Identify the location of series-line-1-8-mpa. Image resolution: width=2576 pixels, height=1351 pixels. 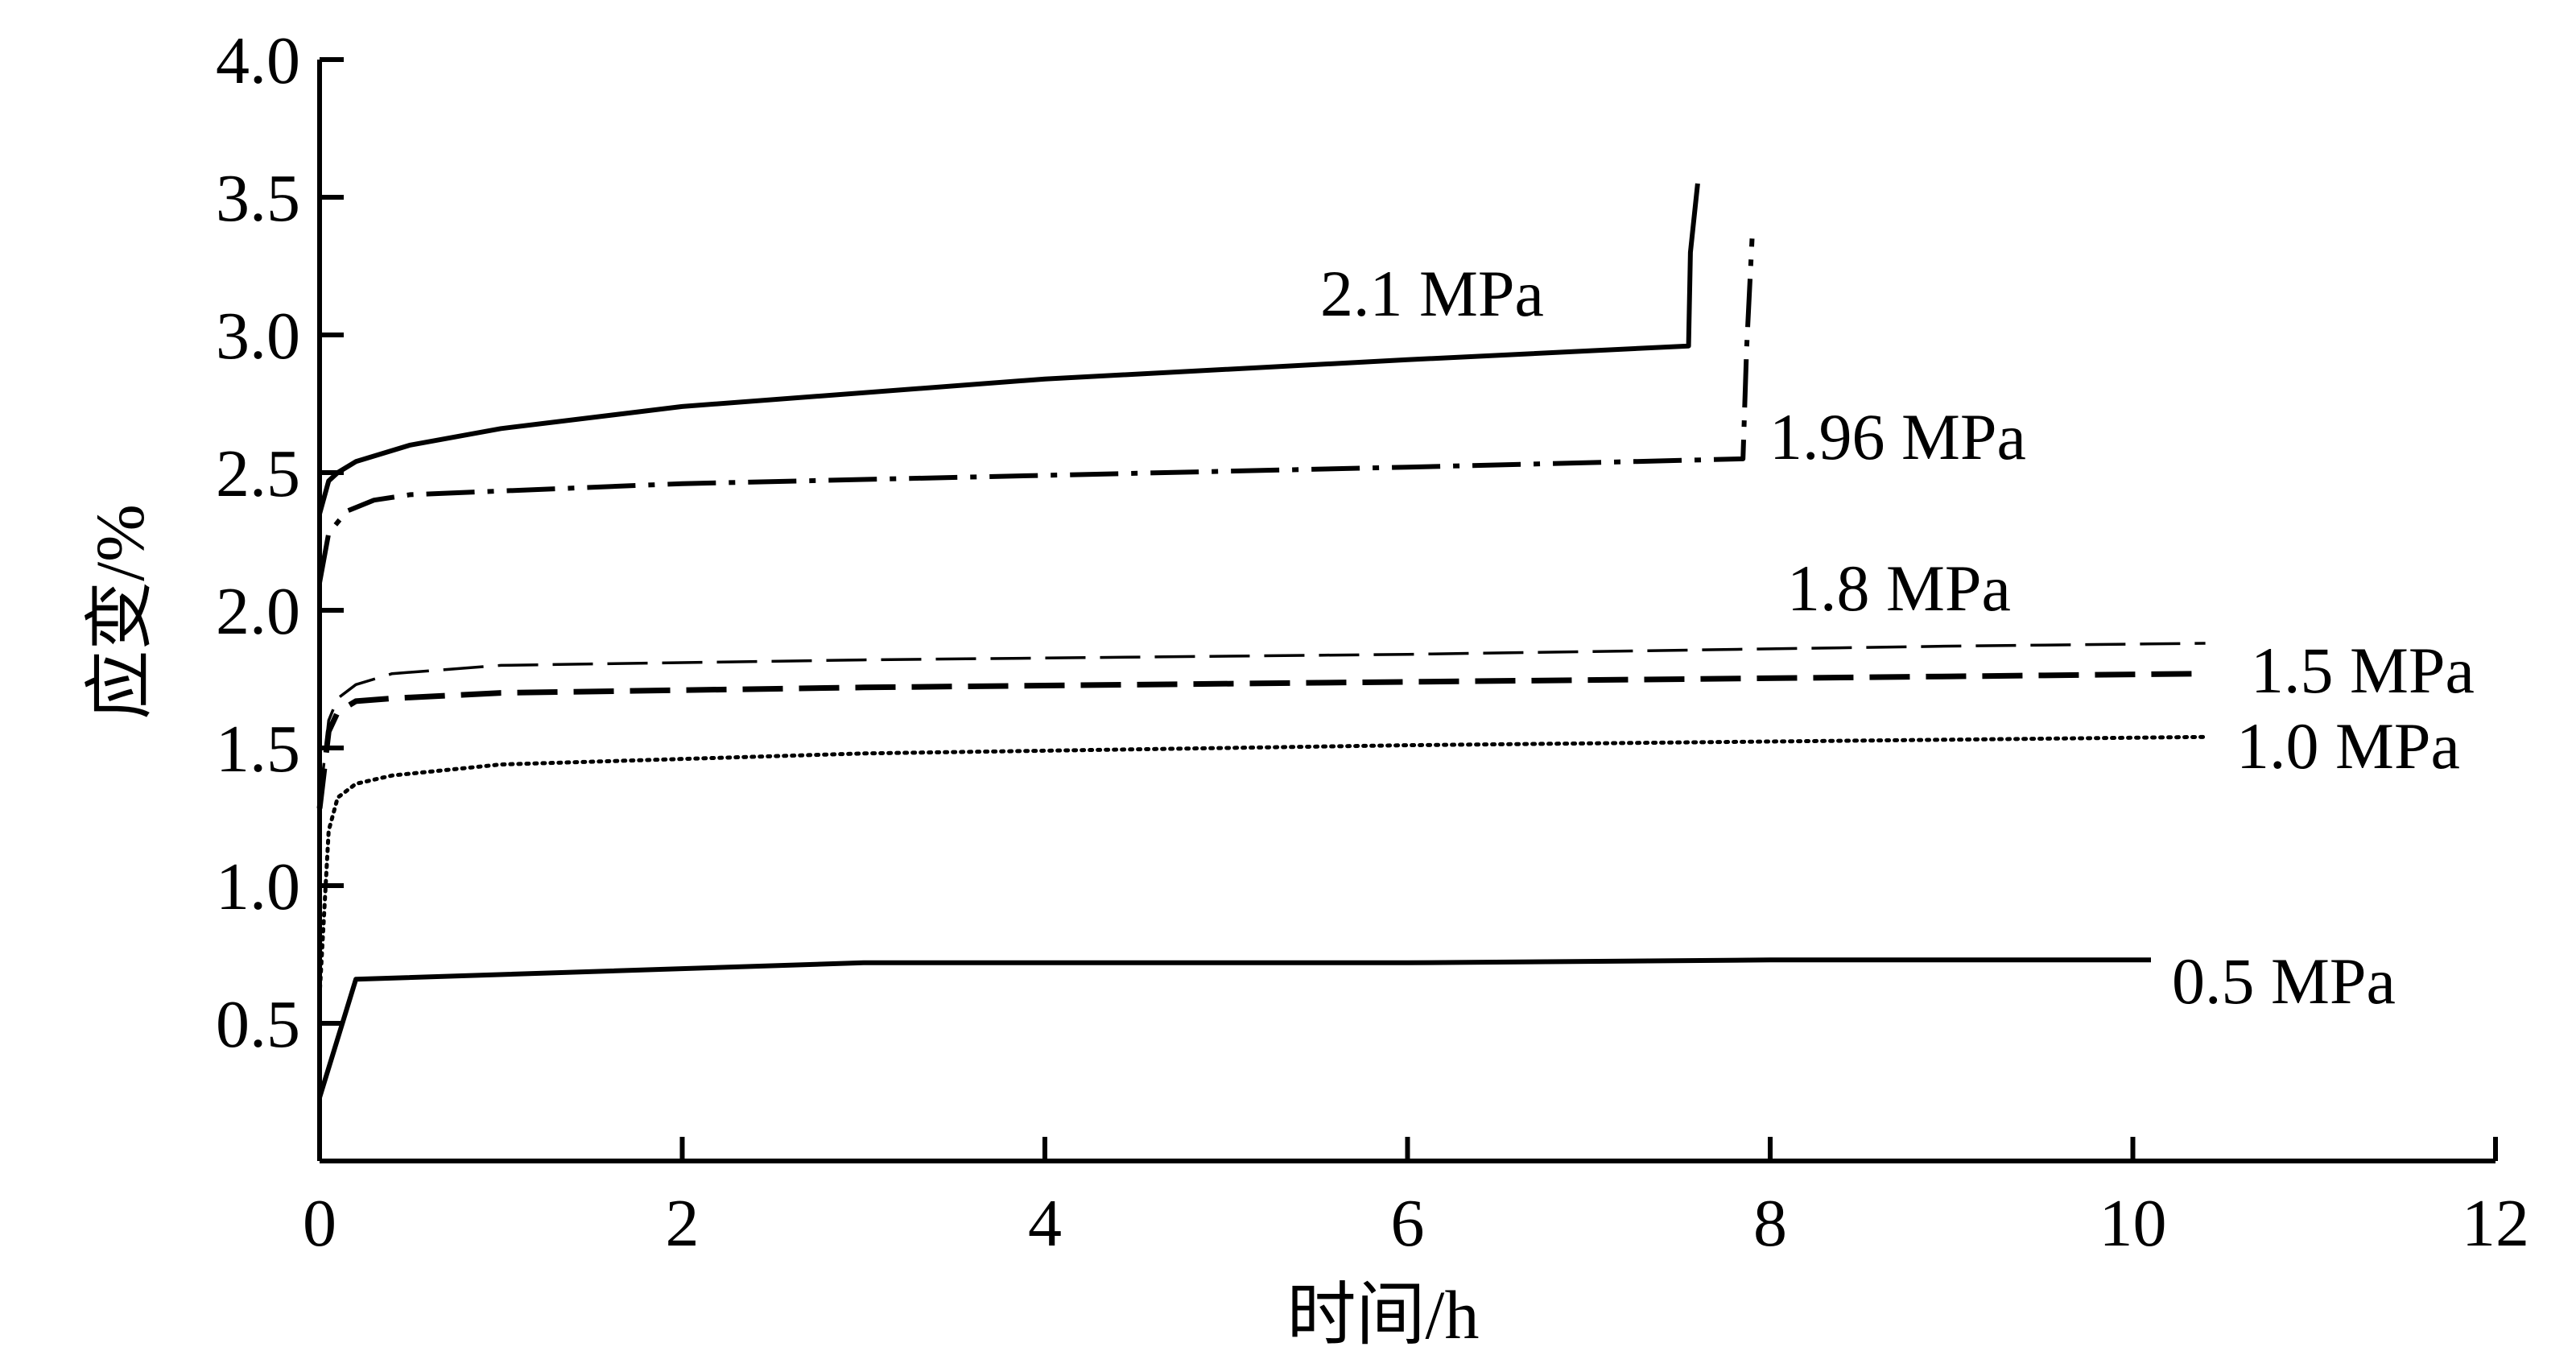
(1262, 723).